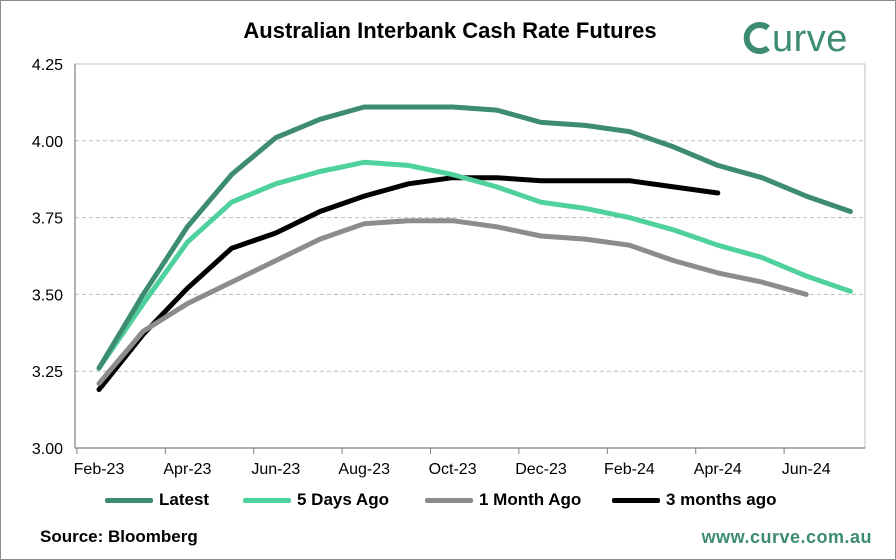  What do you see at coordinates (187, 469) in the screenshot?
I see `x-tick-label: Apr-23` at bounding box center [187, 469].